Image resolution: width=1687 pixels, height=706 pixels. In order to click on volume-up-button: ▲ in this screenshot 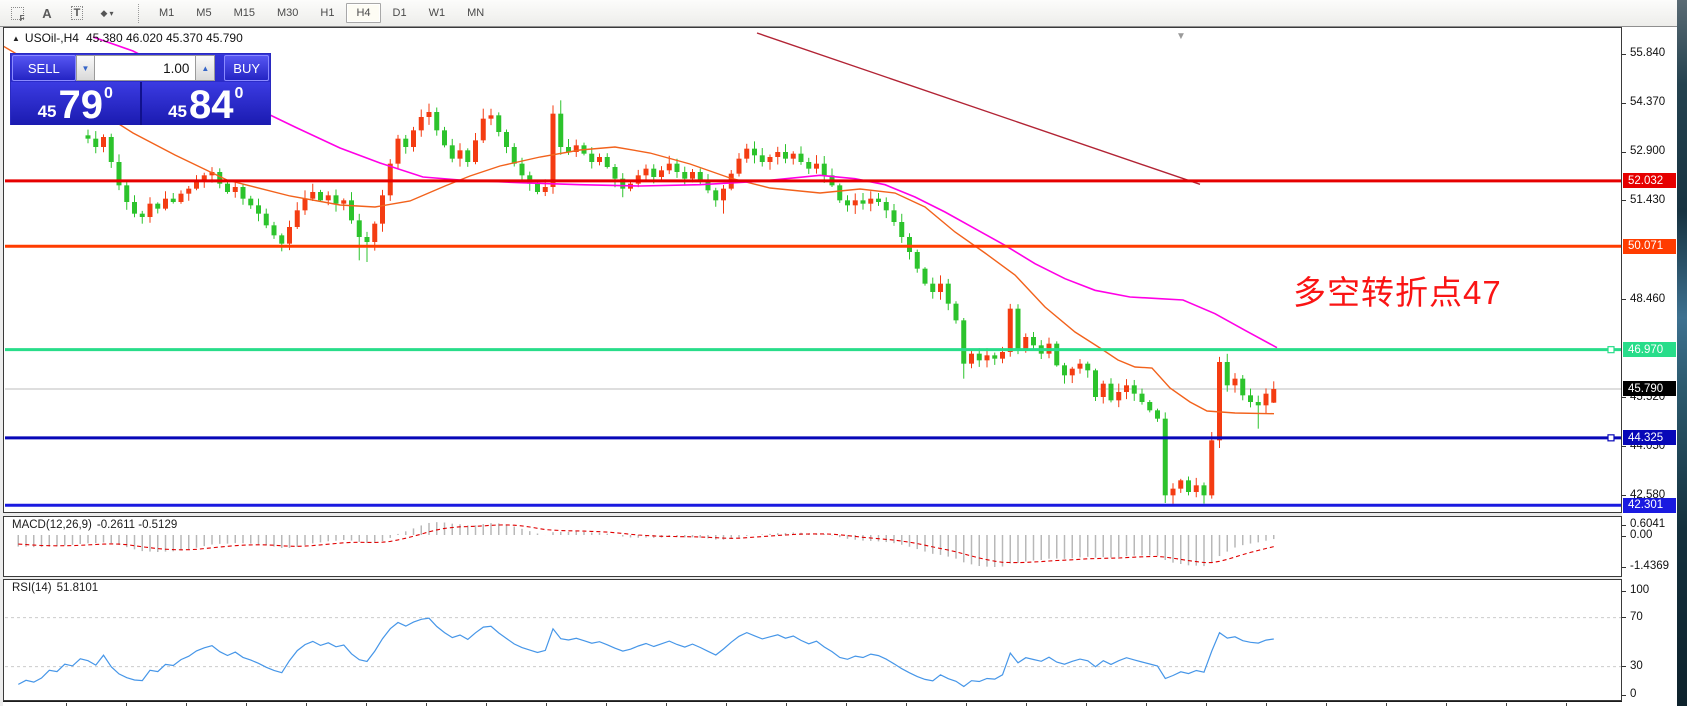, I will do `click(205, 68)`.